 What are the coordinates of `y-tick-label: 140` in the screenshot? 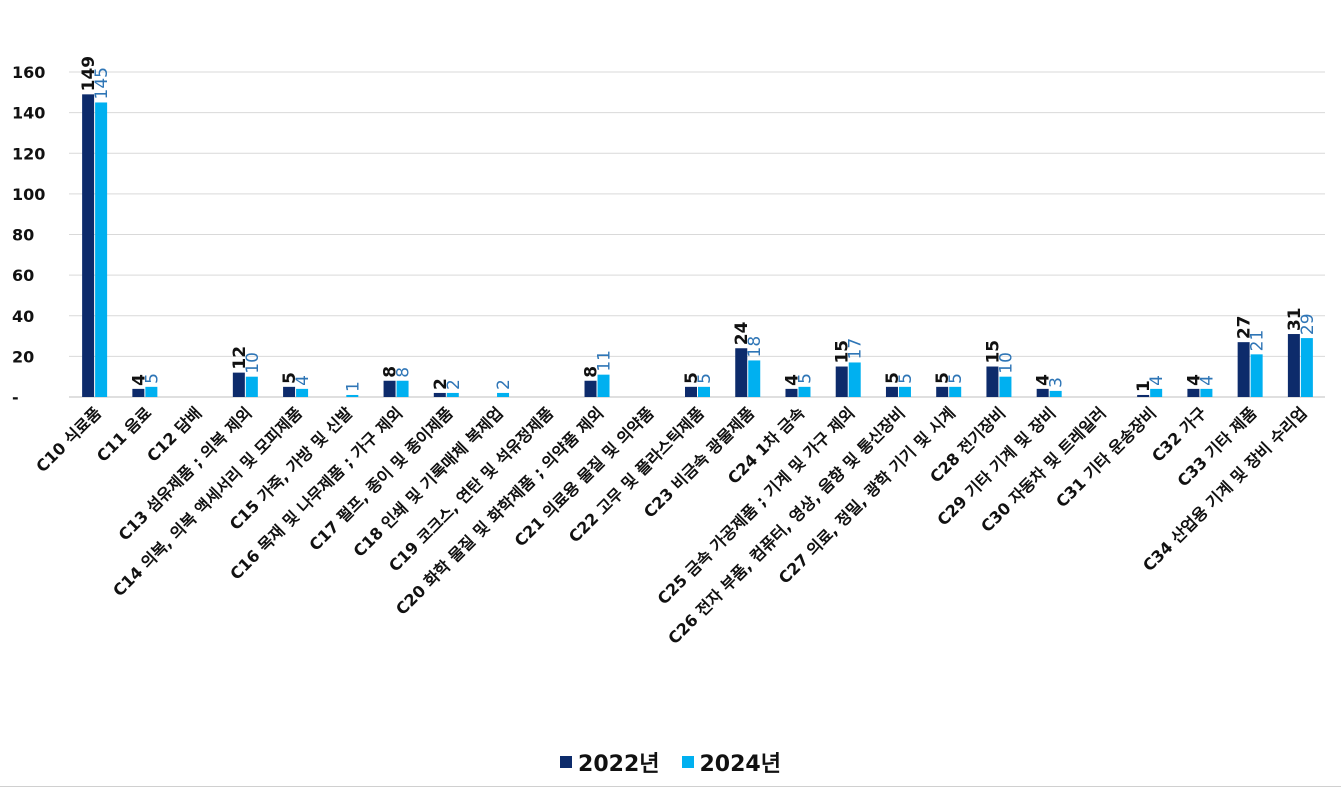 It's located at (28, 113).